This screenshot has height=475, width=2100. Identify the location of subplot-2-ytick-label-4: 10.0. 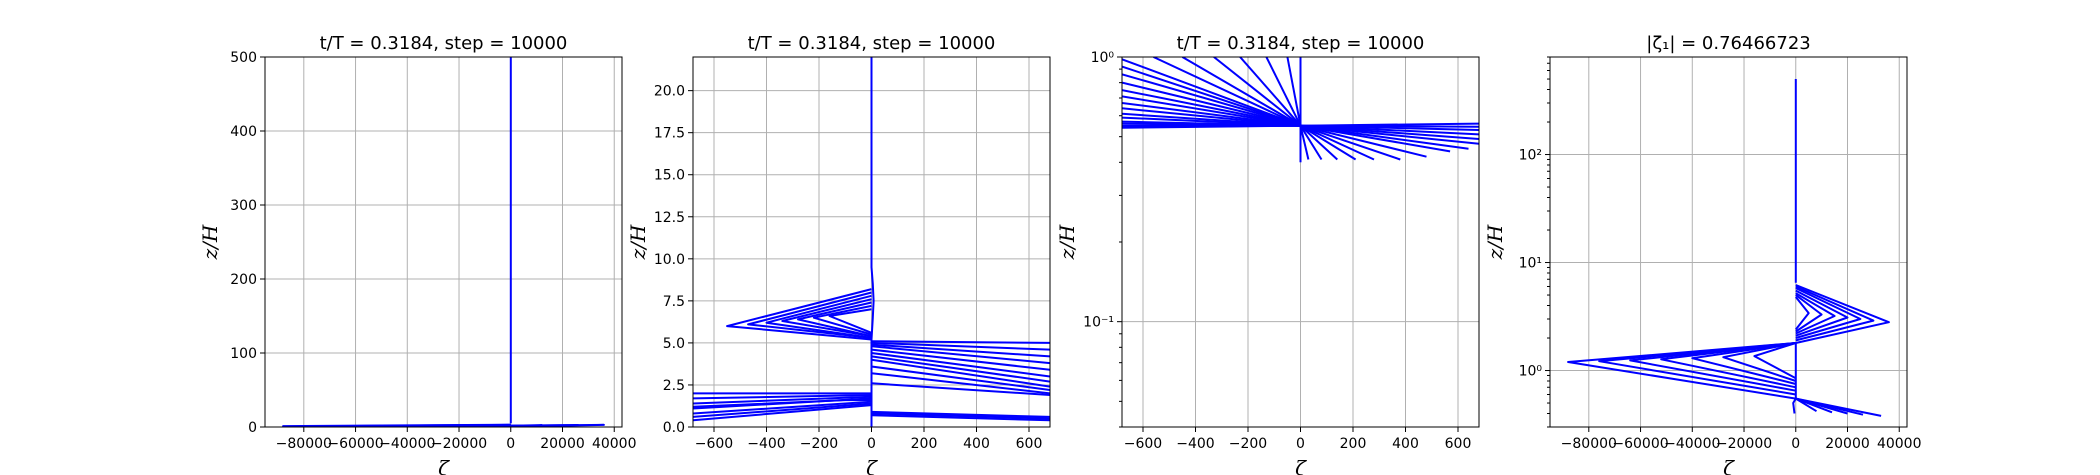
(669, 260).